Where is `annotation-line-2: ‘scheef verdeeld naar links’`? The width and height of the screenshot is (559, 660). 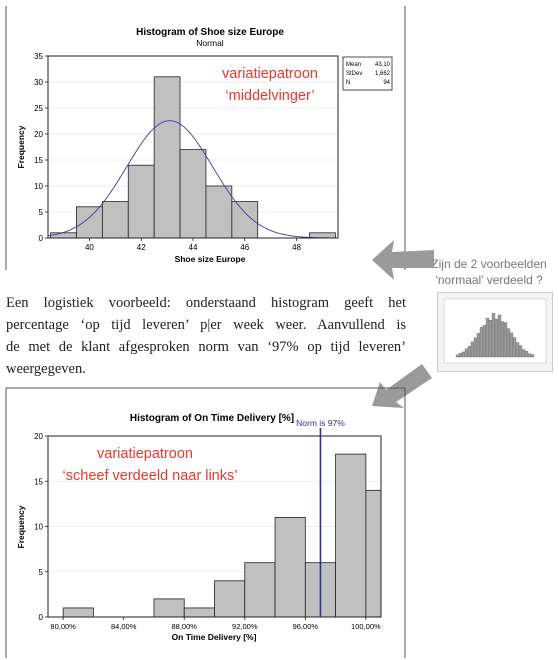
annotation-line-2: ‘scheef verdeeld naar links’ is located at coordinates (150, 476).